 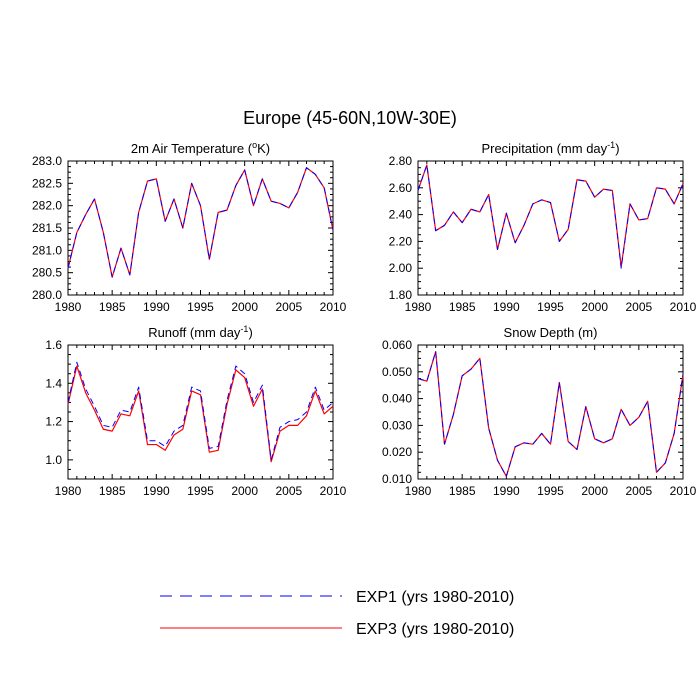 What do you see at coordinates (401, 295) in the screenshot?
I see `y-tick-label: 1.80` at bounding box center [401, 295].